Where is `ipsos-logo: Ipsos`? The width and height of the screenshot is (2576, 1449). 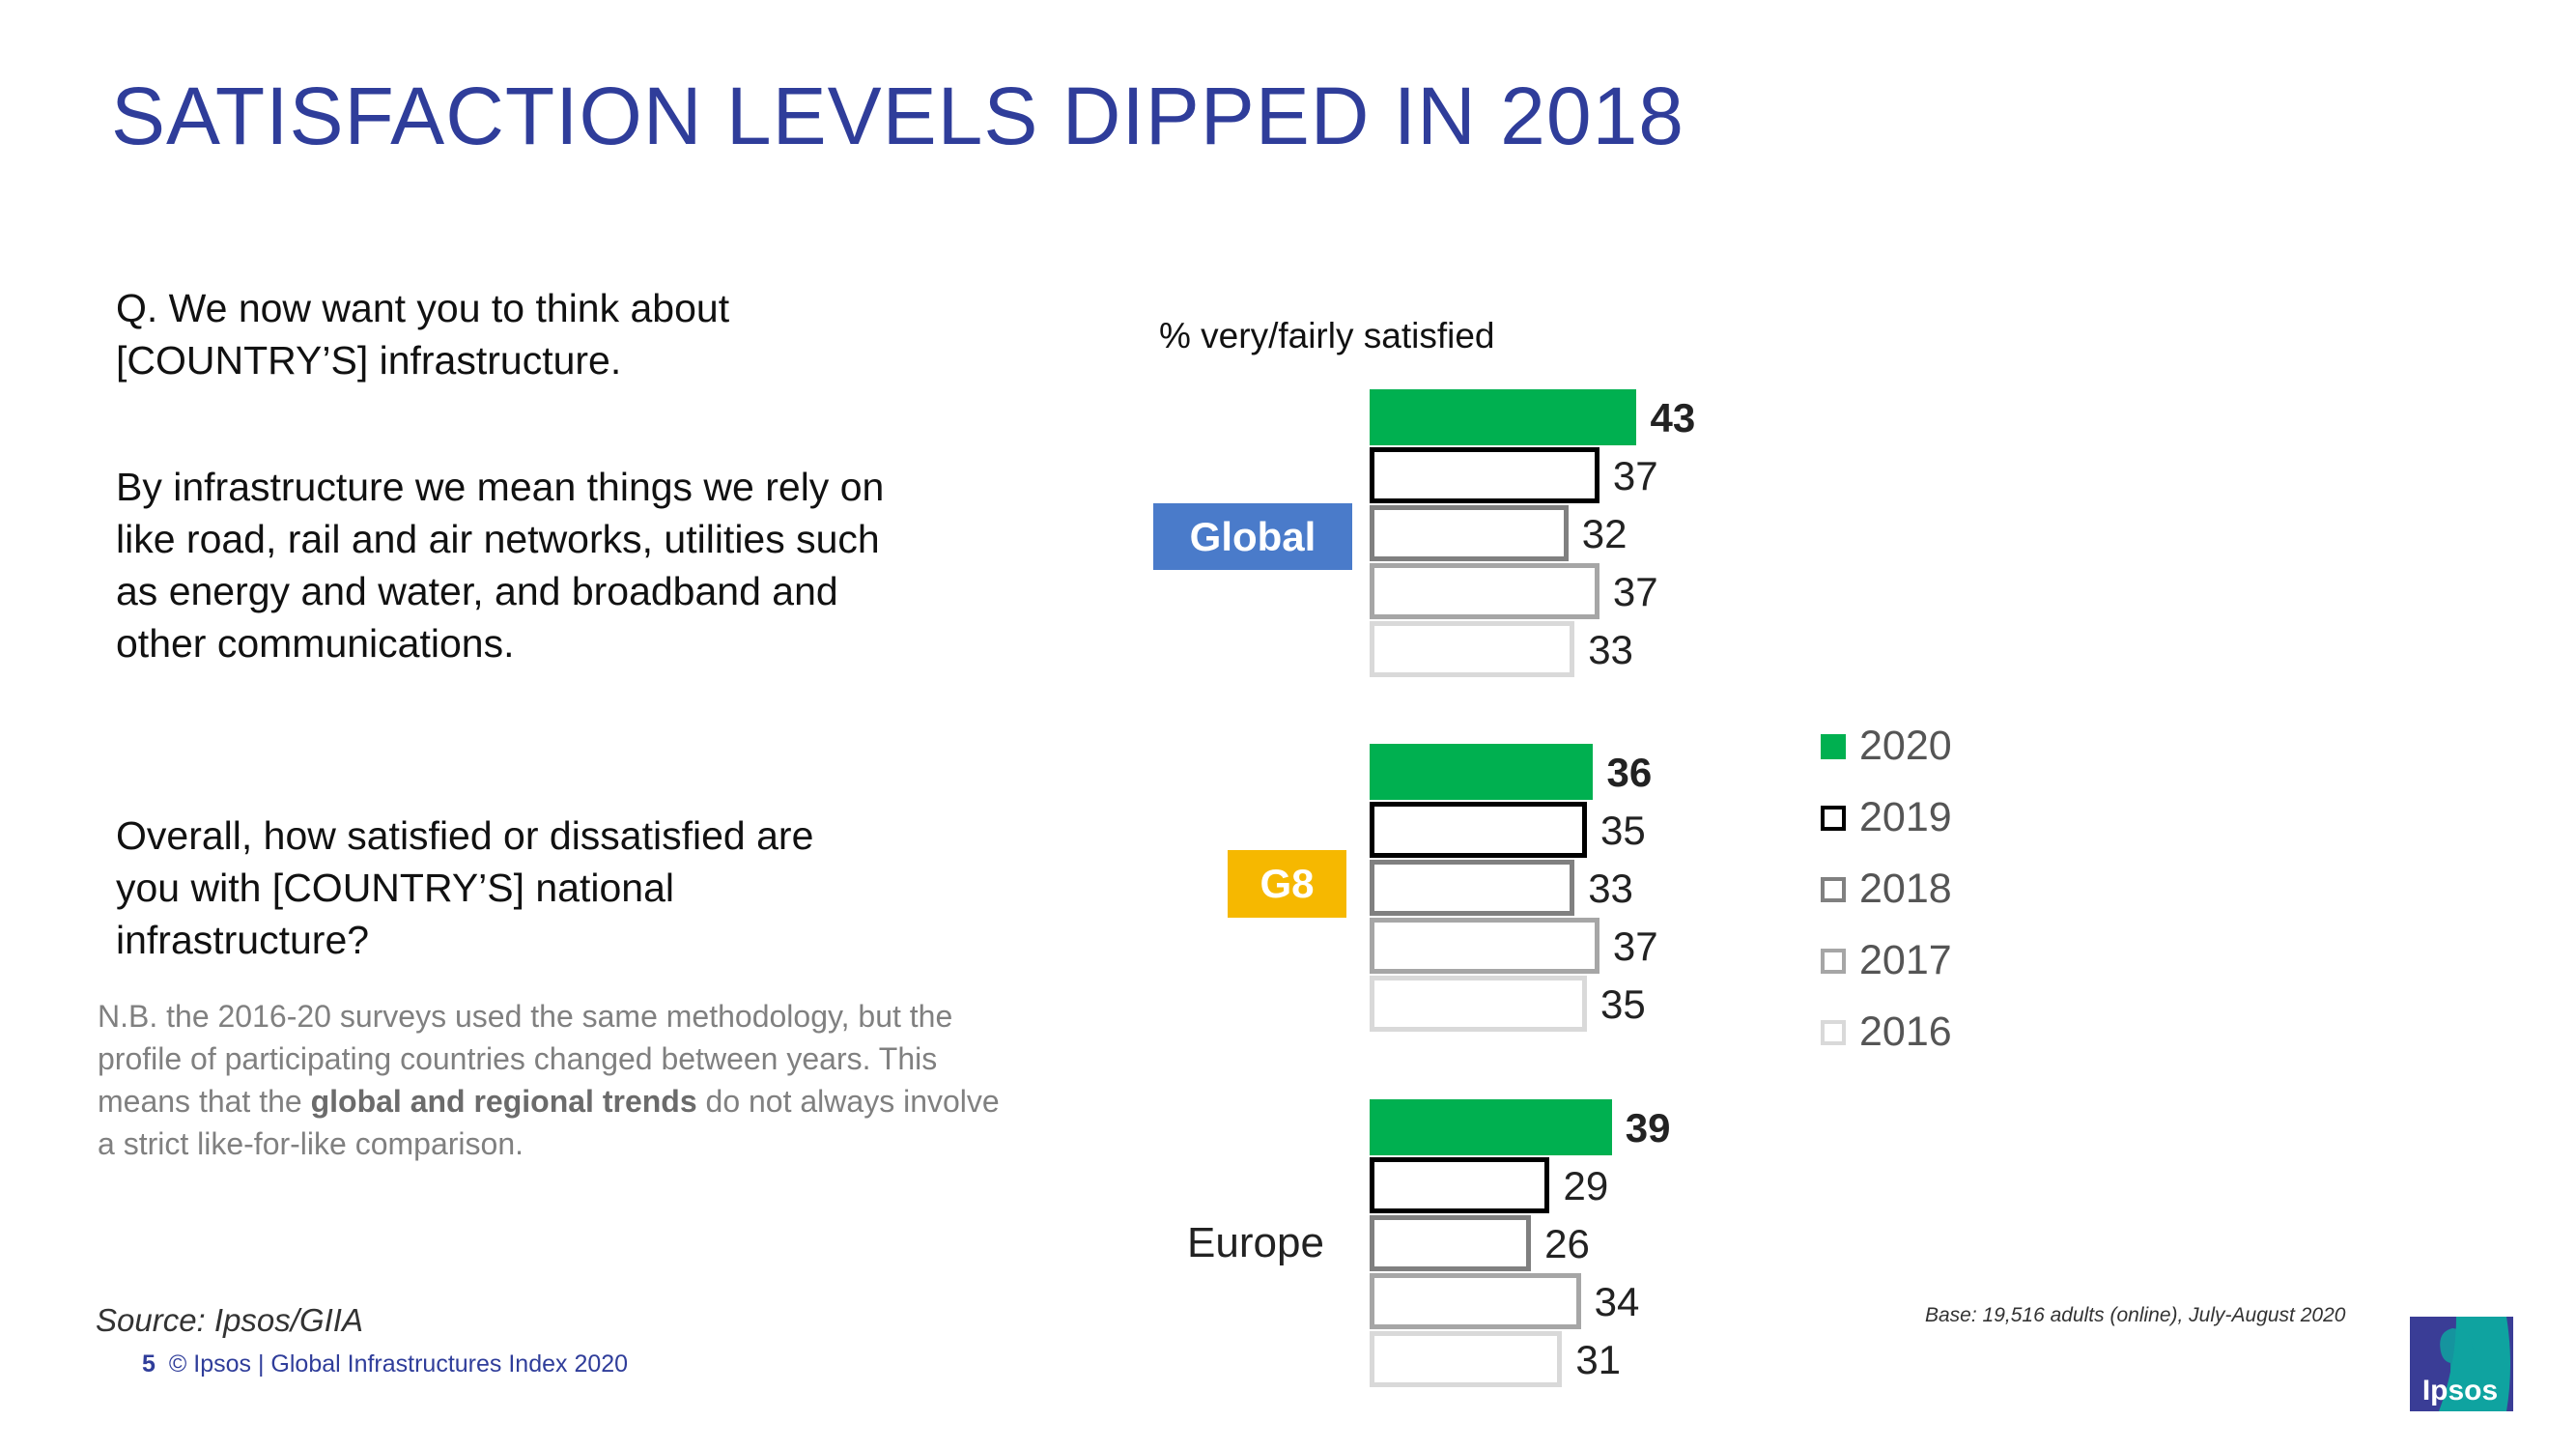 ipsos-logo: Ipsos is located at coordinates (2461, 1364).